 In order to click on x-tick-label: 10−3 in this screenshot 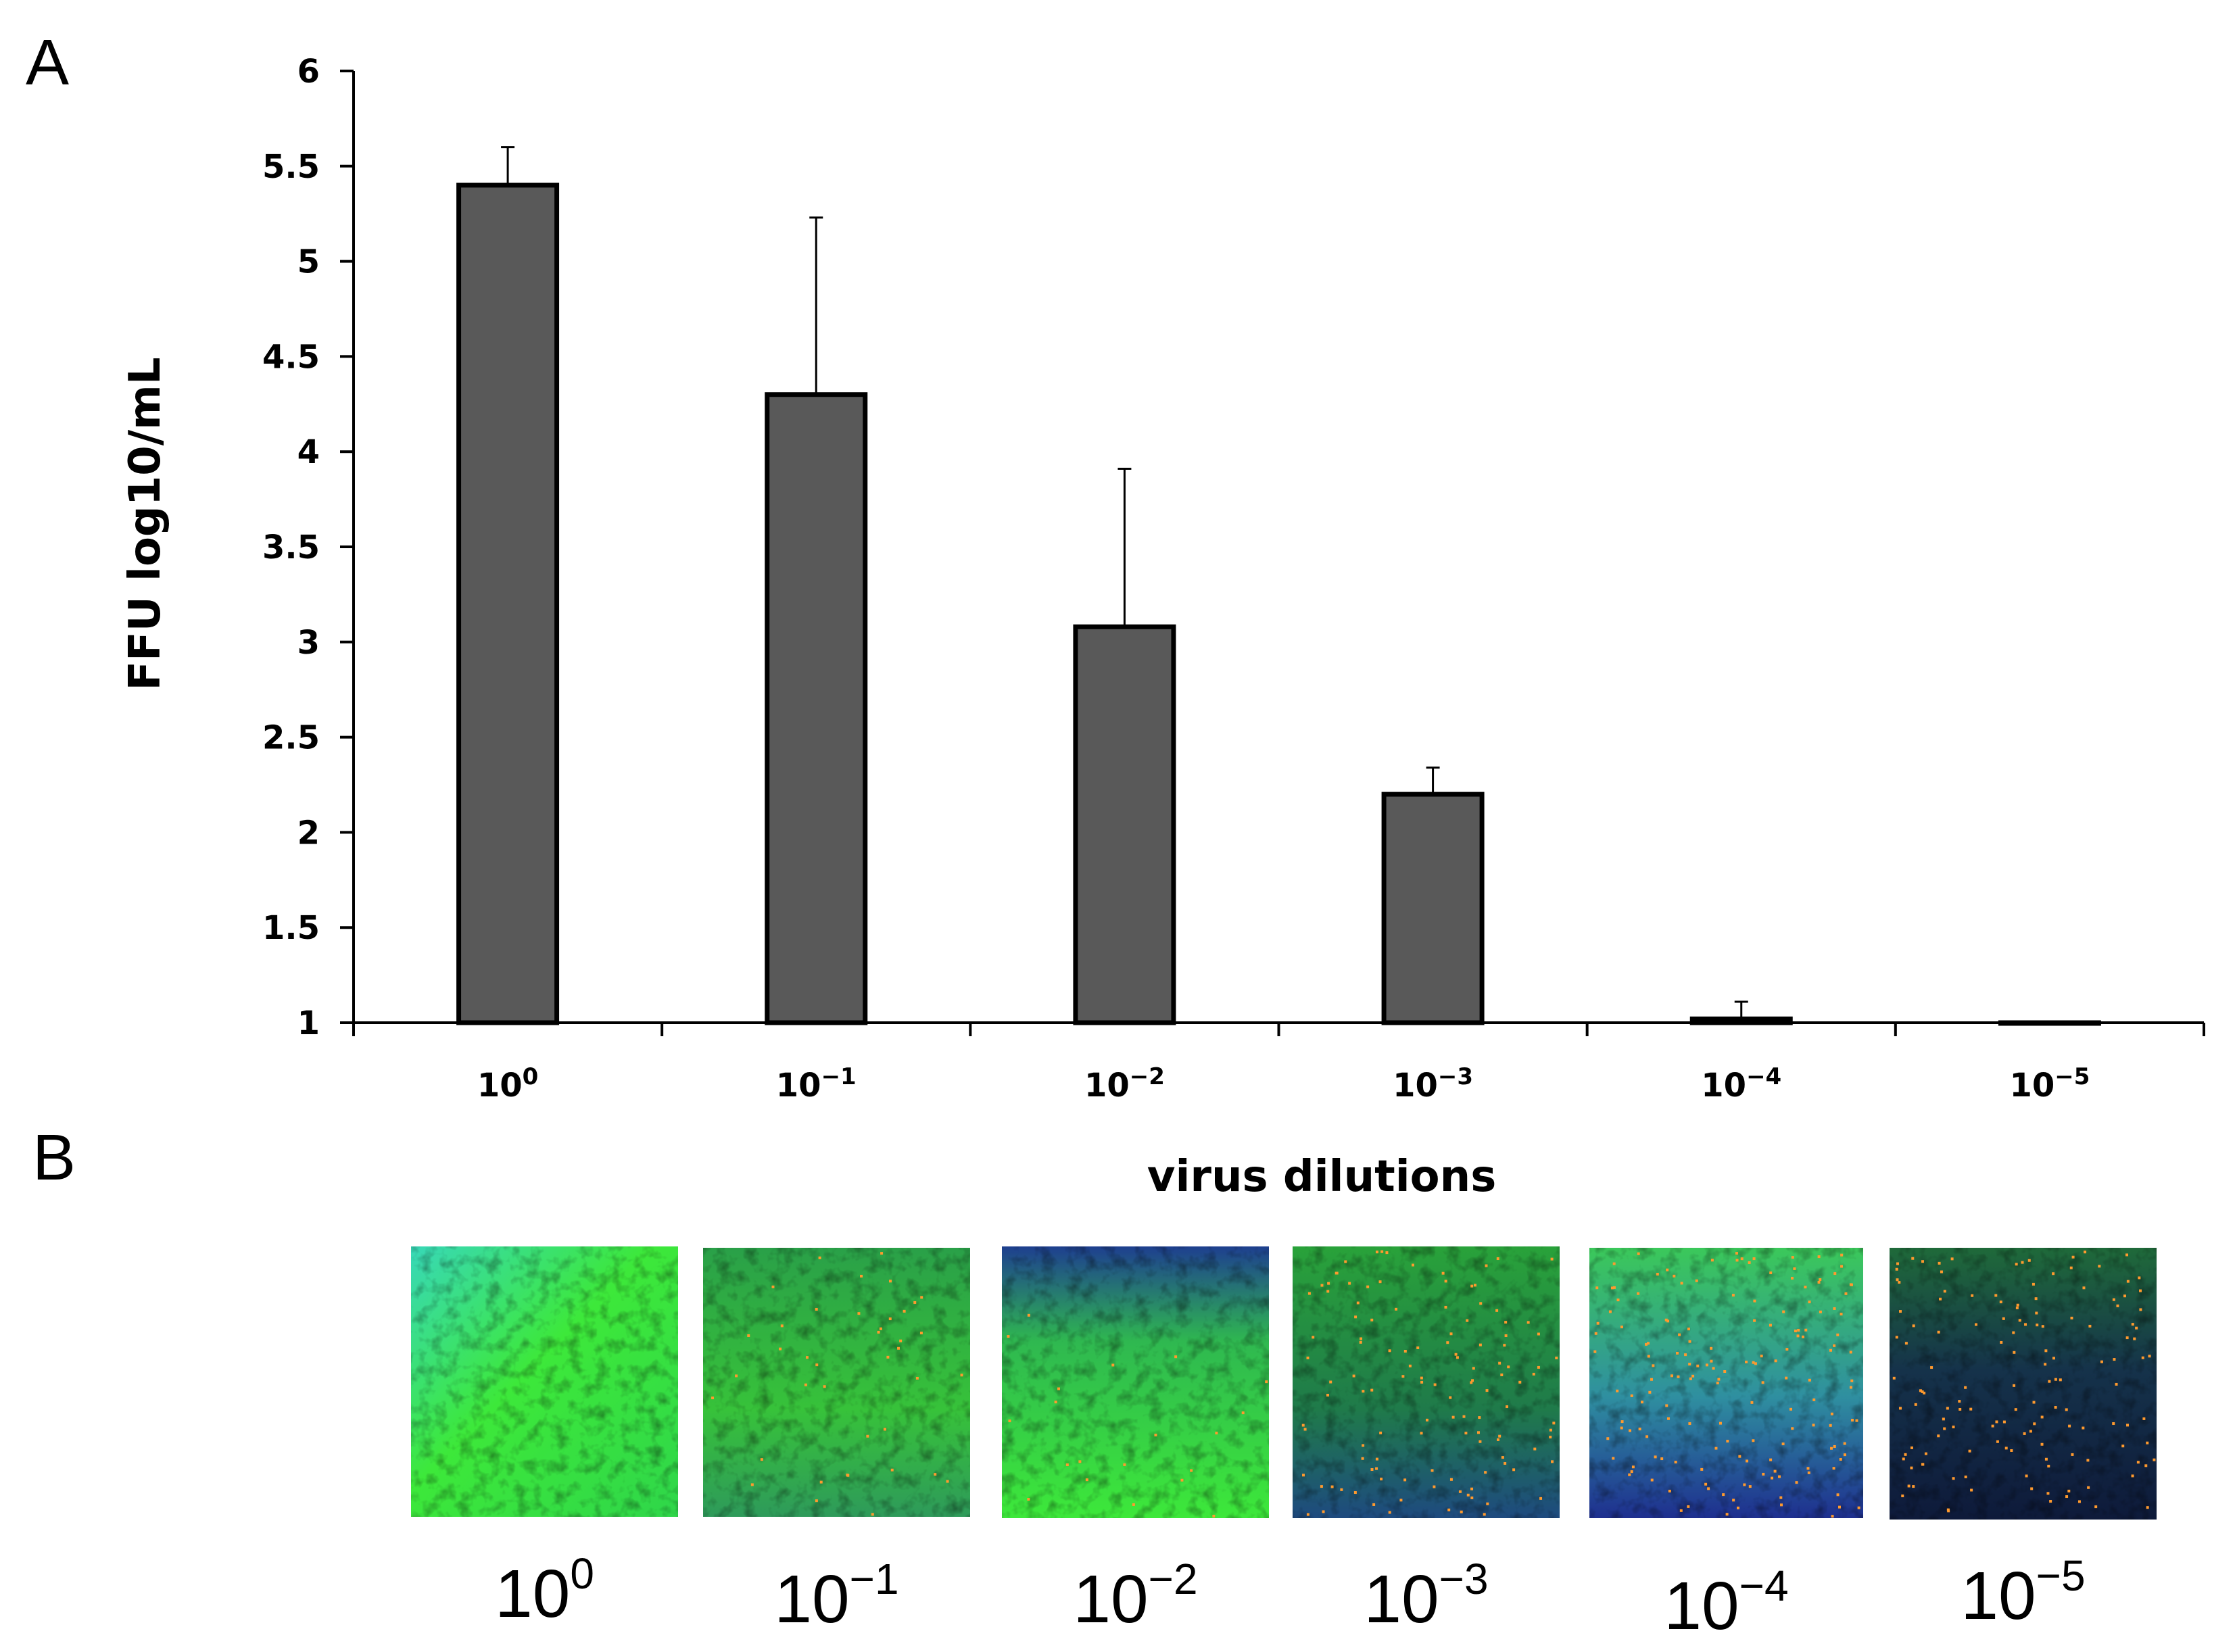, I will do `click(1433, 1083)`.